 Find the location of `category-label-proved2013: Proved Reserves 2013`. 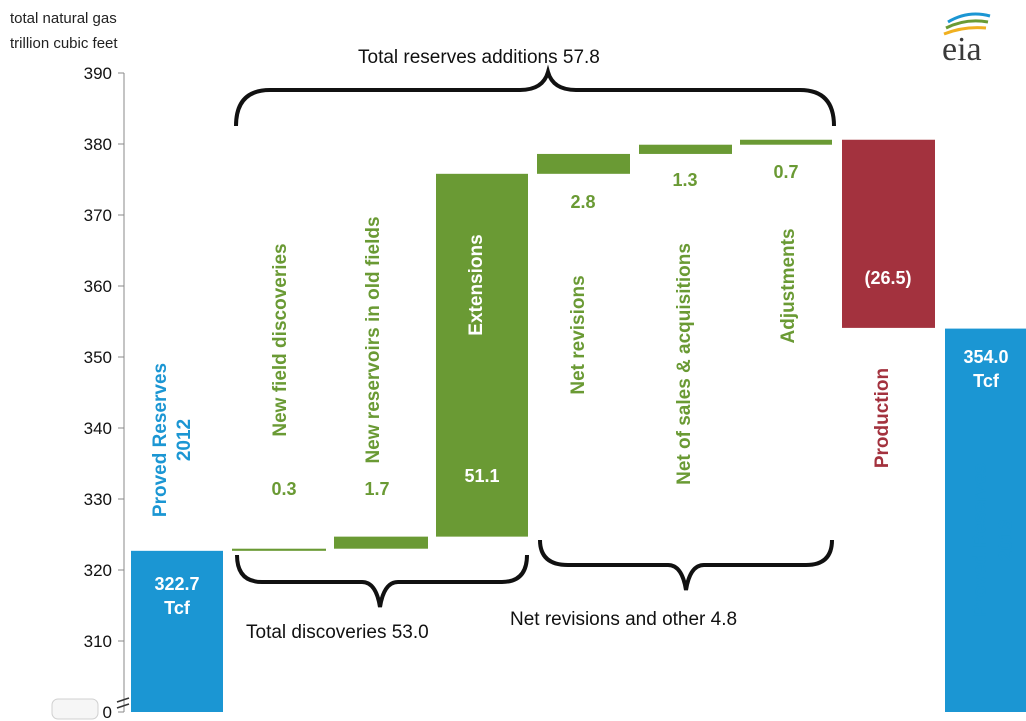

category-label-proved2013: Proved Reserves 2013 is located at coordinates (993, 540).